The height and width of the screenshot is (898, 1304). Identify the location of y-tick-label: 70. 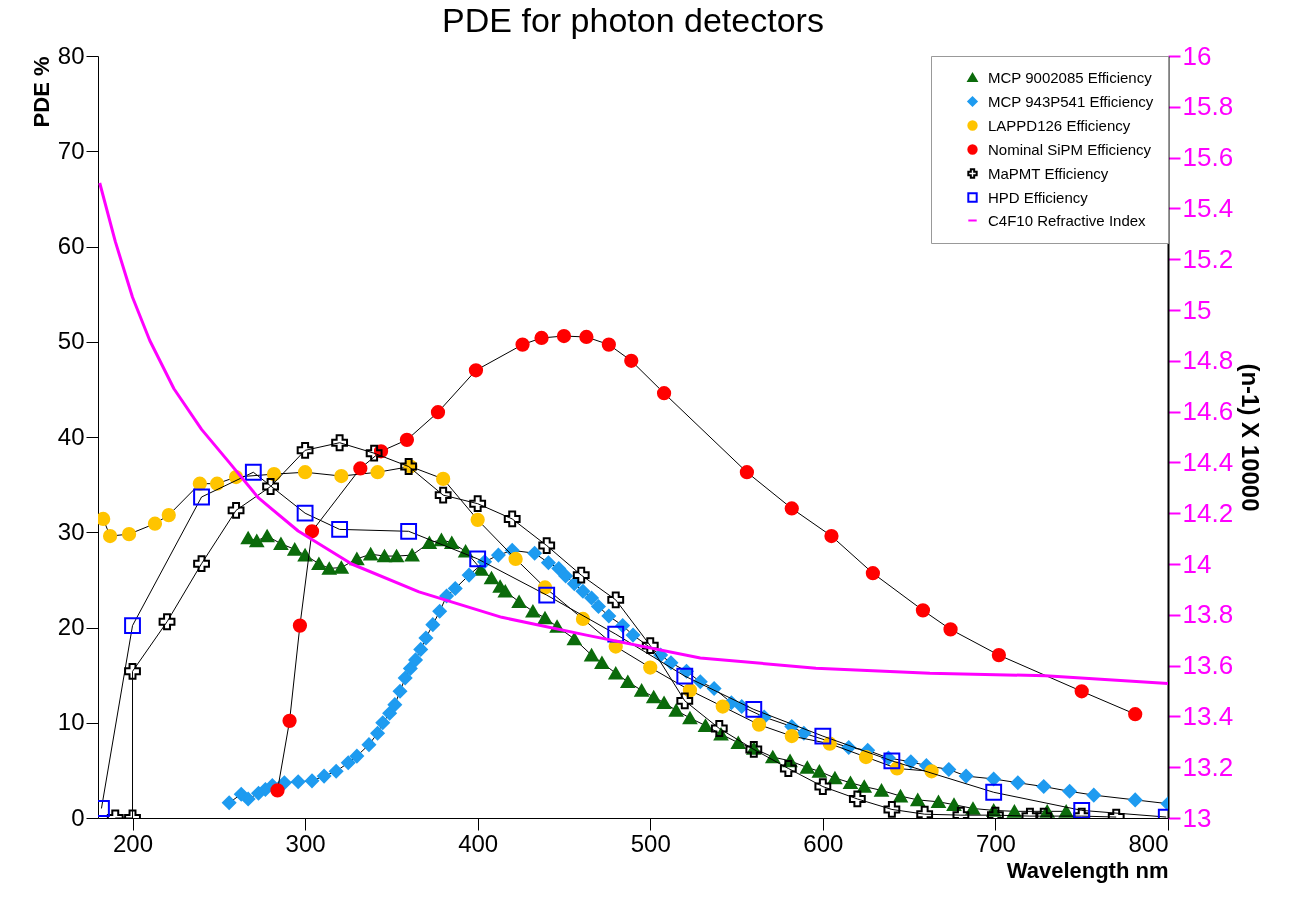
(71, 150).